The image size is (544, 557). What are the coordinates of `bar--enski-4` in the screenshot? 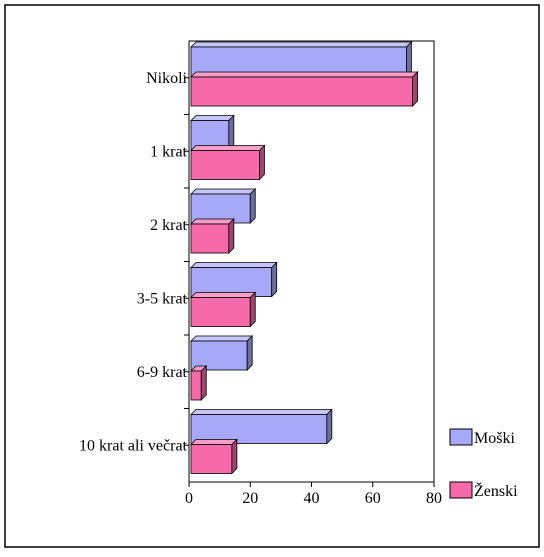 It's located at (196, 385).